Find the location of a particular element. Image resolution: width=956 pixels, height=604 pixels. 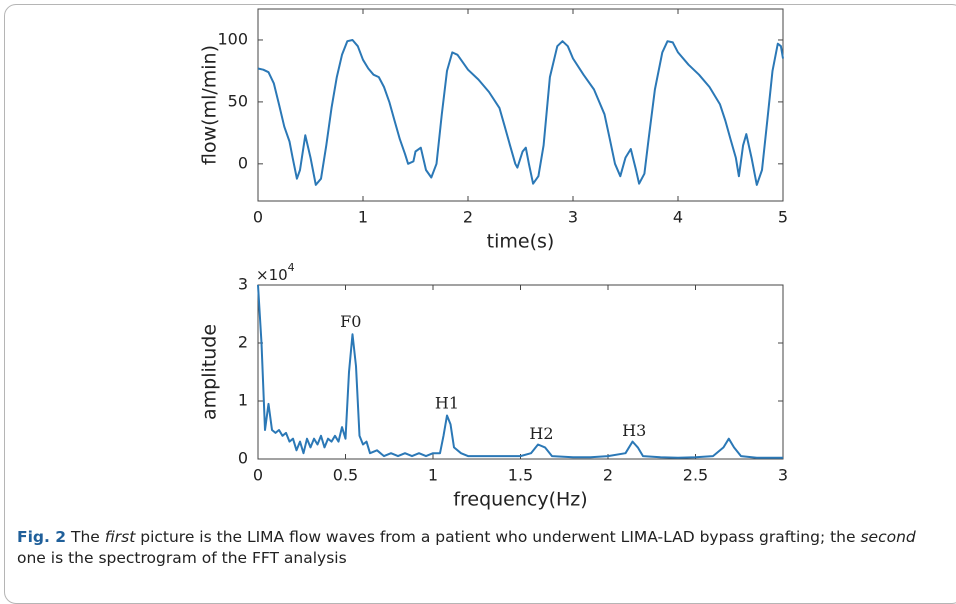

caption-part: The is located at coordinates (85, 537).